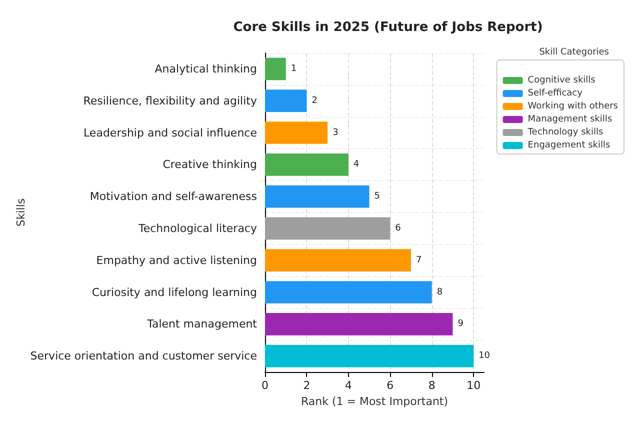 The image size is (640, 427). What do you see at coordinates (202, 324) in the screenshot?
I see `y-tick-label: Talent management` at bounding box center [202, 324].